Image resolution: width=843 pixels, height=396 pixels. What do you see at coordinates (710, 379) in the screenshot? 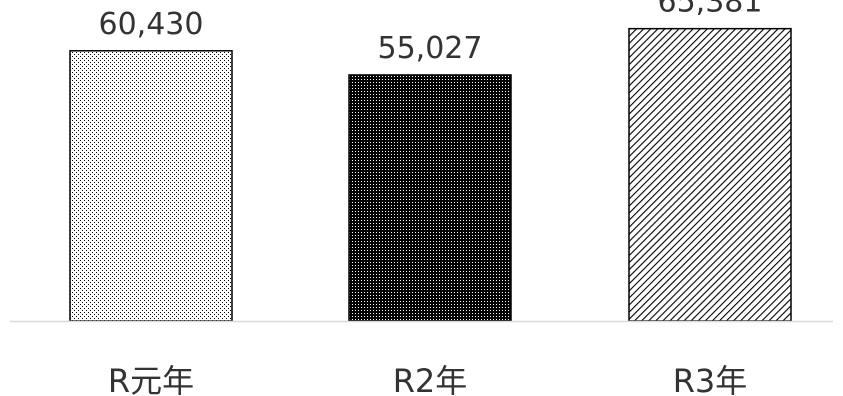
I see `category-label-3: R3年` at bounding box center [710, 379].